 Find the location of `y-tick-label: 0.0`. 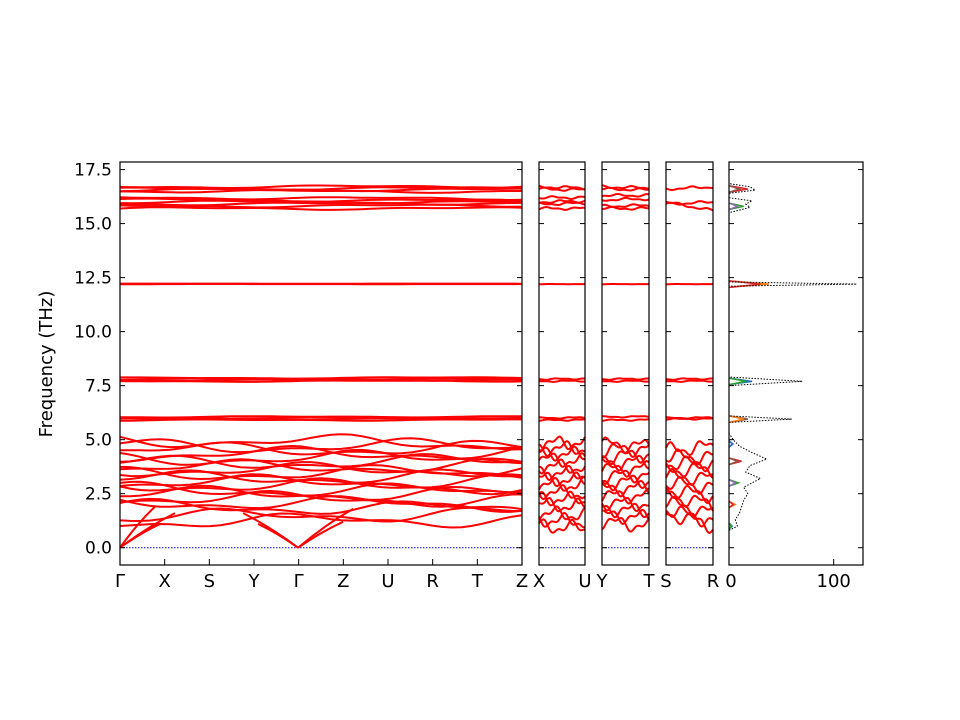

y-tick-label: 0.0 is located at coordinates (98, 549).